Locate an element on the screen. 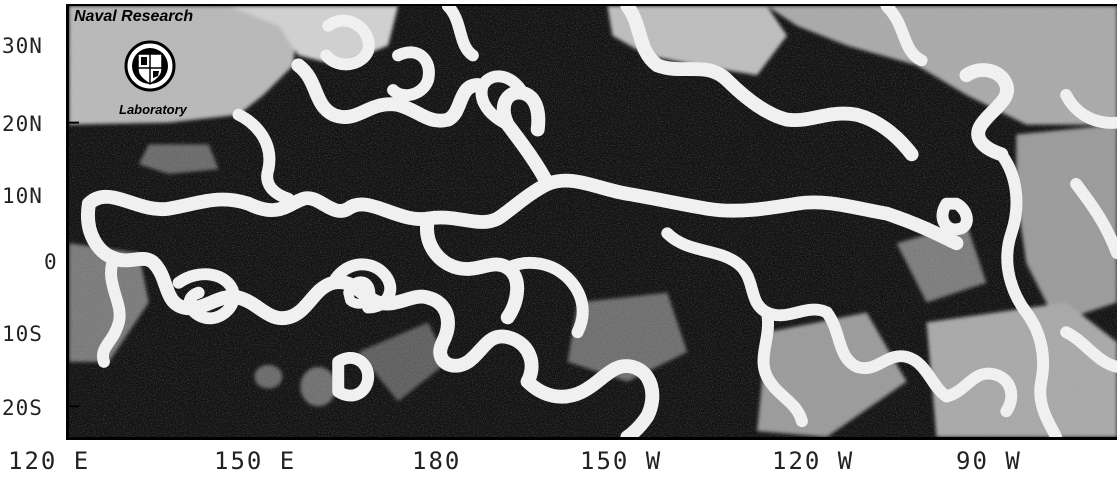 The width and height of the screenshot is (1117, 479). lon-label-90w: 90 W is located at coordinates (989, 461).